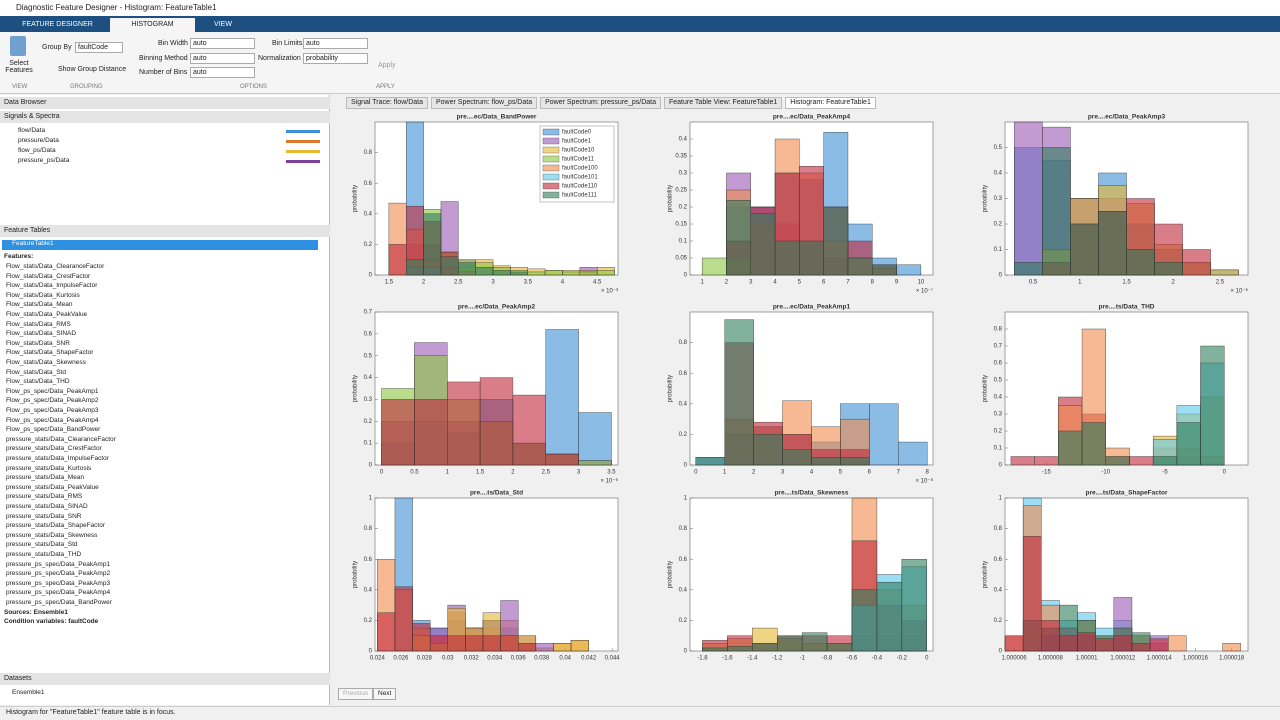 The height and width of the screenshot is (720, 1280). I want to click on x-tick-label: -1.6, so click(727, 659).